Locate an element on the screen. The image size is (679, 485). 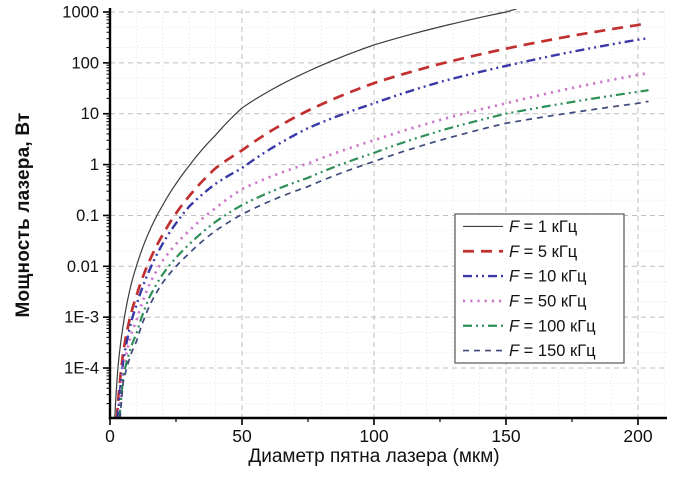
legend-label: F = 150 кГц is located at coordinates (552, 351).